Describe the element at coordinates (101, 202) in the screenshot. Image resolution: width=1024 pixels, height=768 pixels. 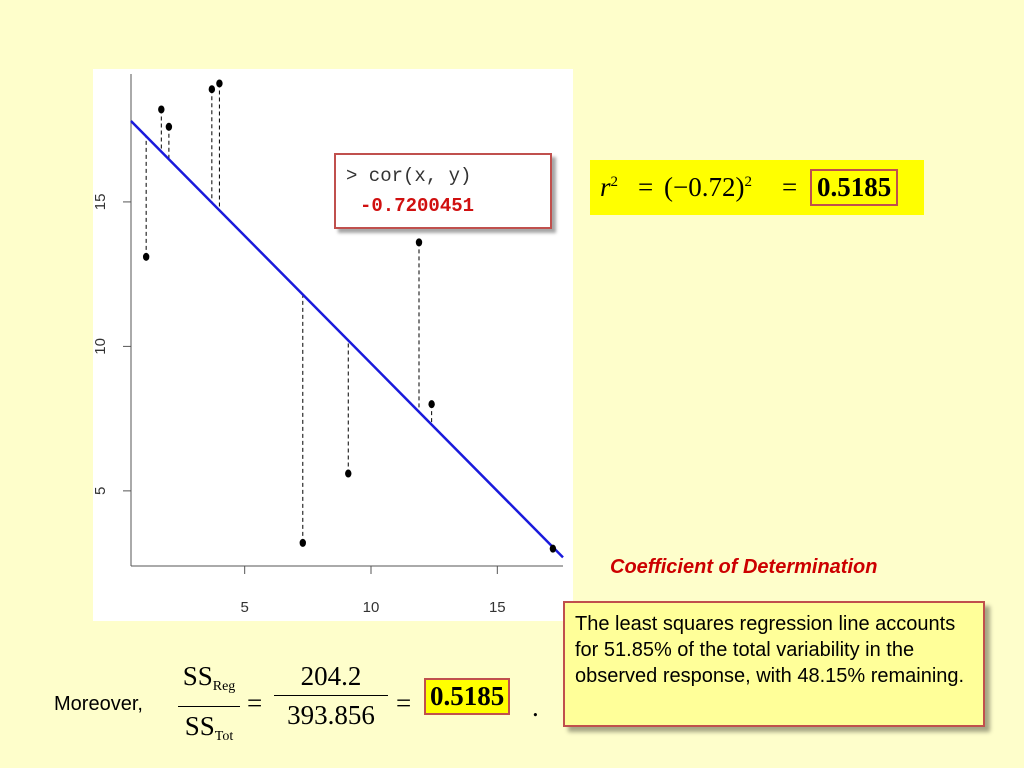
I see `y-tick-label-15: 15` at that location.